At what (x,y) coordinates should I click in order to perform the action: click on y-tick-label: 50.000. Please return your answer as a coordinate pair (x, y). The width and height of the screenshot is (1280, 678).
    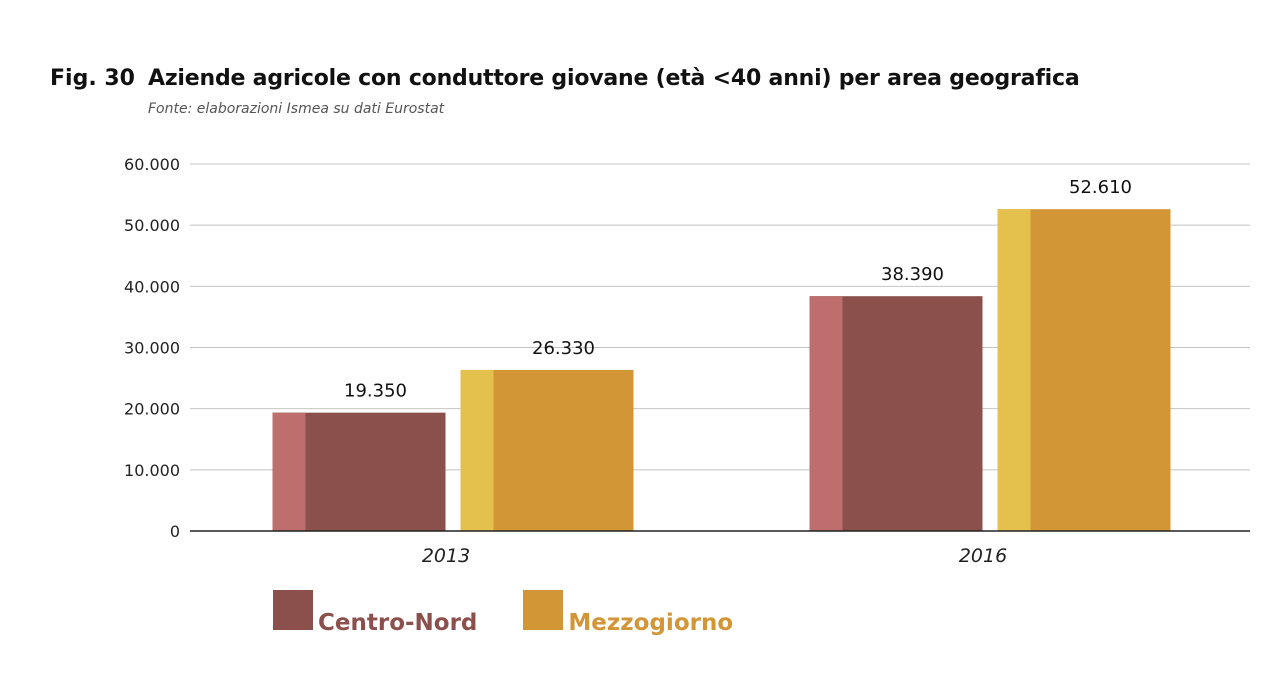
    Looking at the image, I should click on (152, 225).